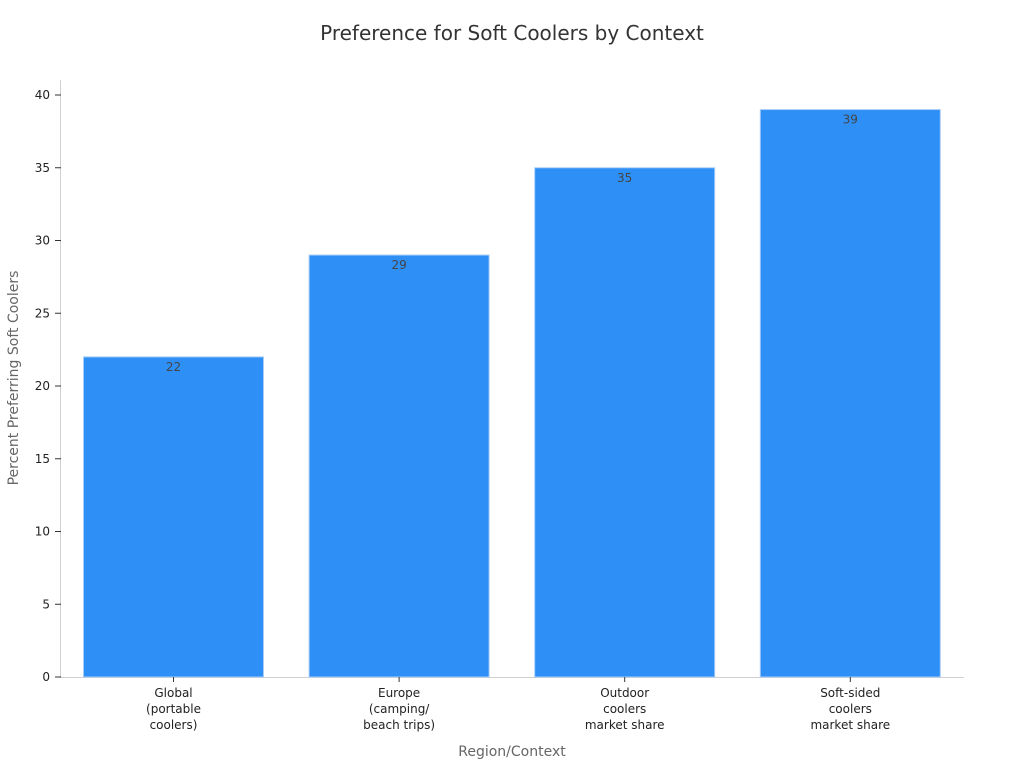 Image resolution: width=1024 pixels, height=768 pixels. I want to click on y-tick-label: 20, so click(42, 386).